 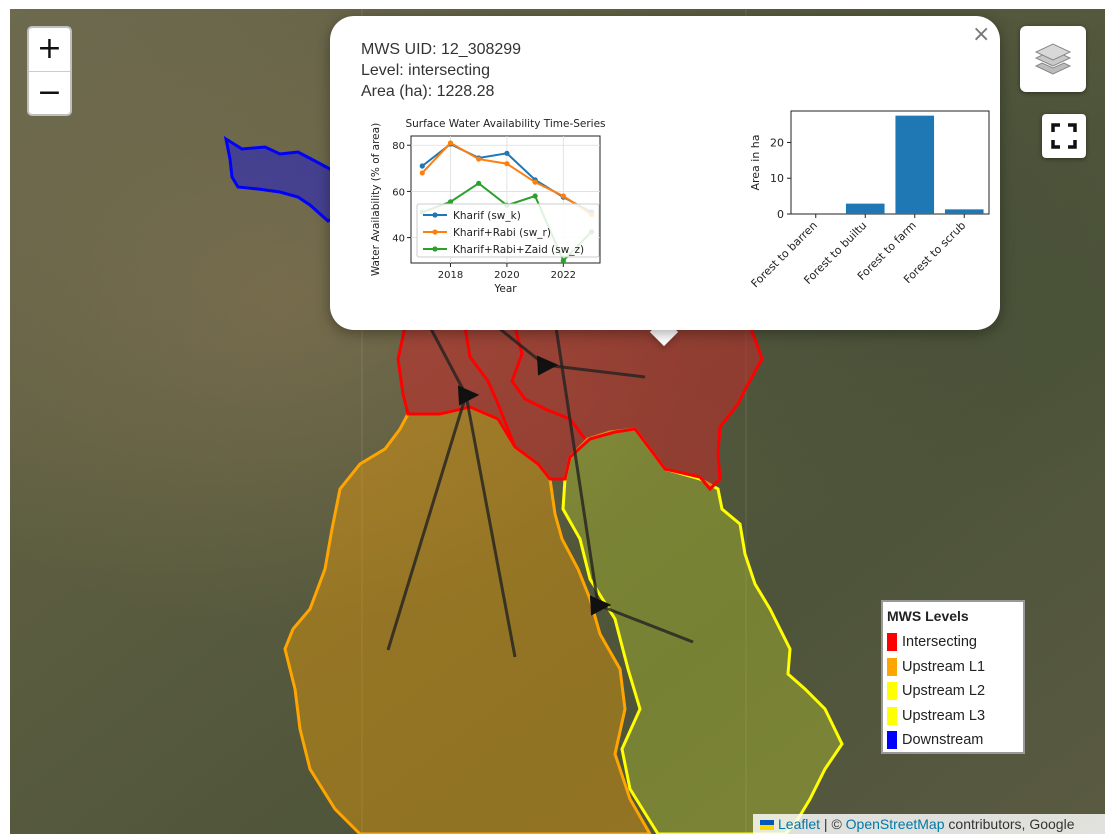 I want to click on x-tick-label: 2022, so click(x=563, y=275).